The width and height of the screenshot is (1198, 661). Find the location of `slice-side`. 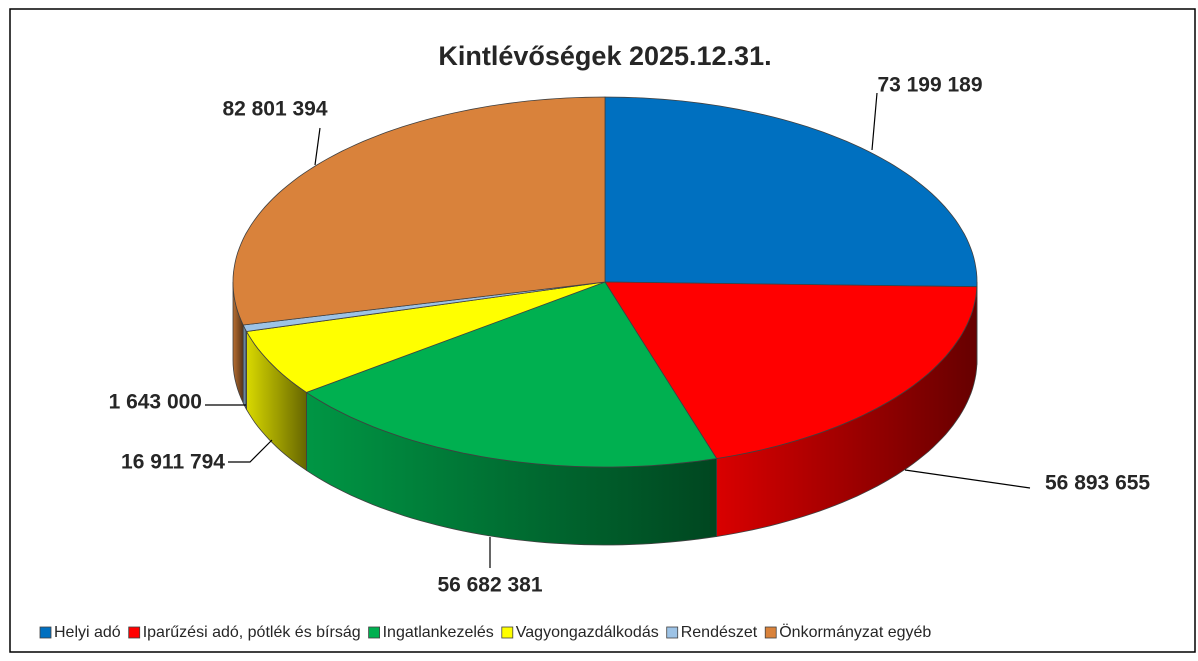

slice-side is located at coordinates (244, 367).